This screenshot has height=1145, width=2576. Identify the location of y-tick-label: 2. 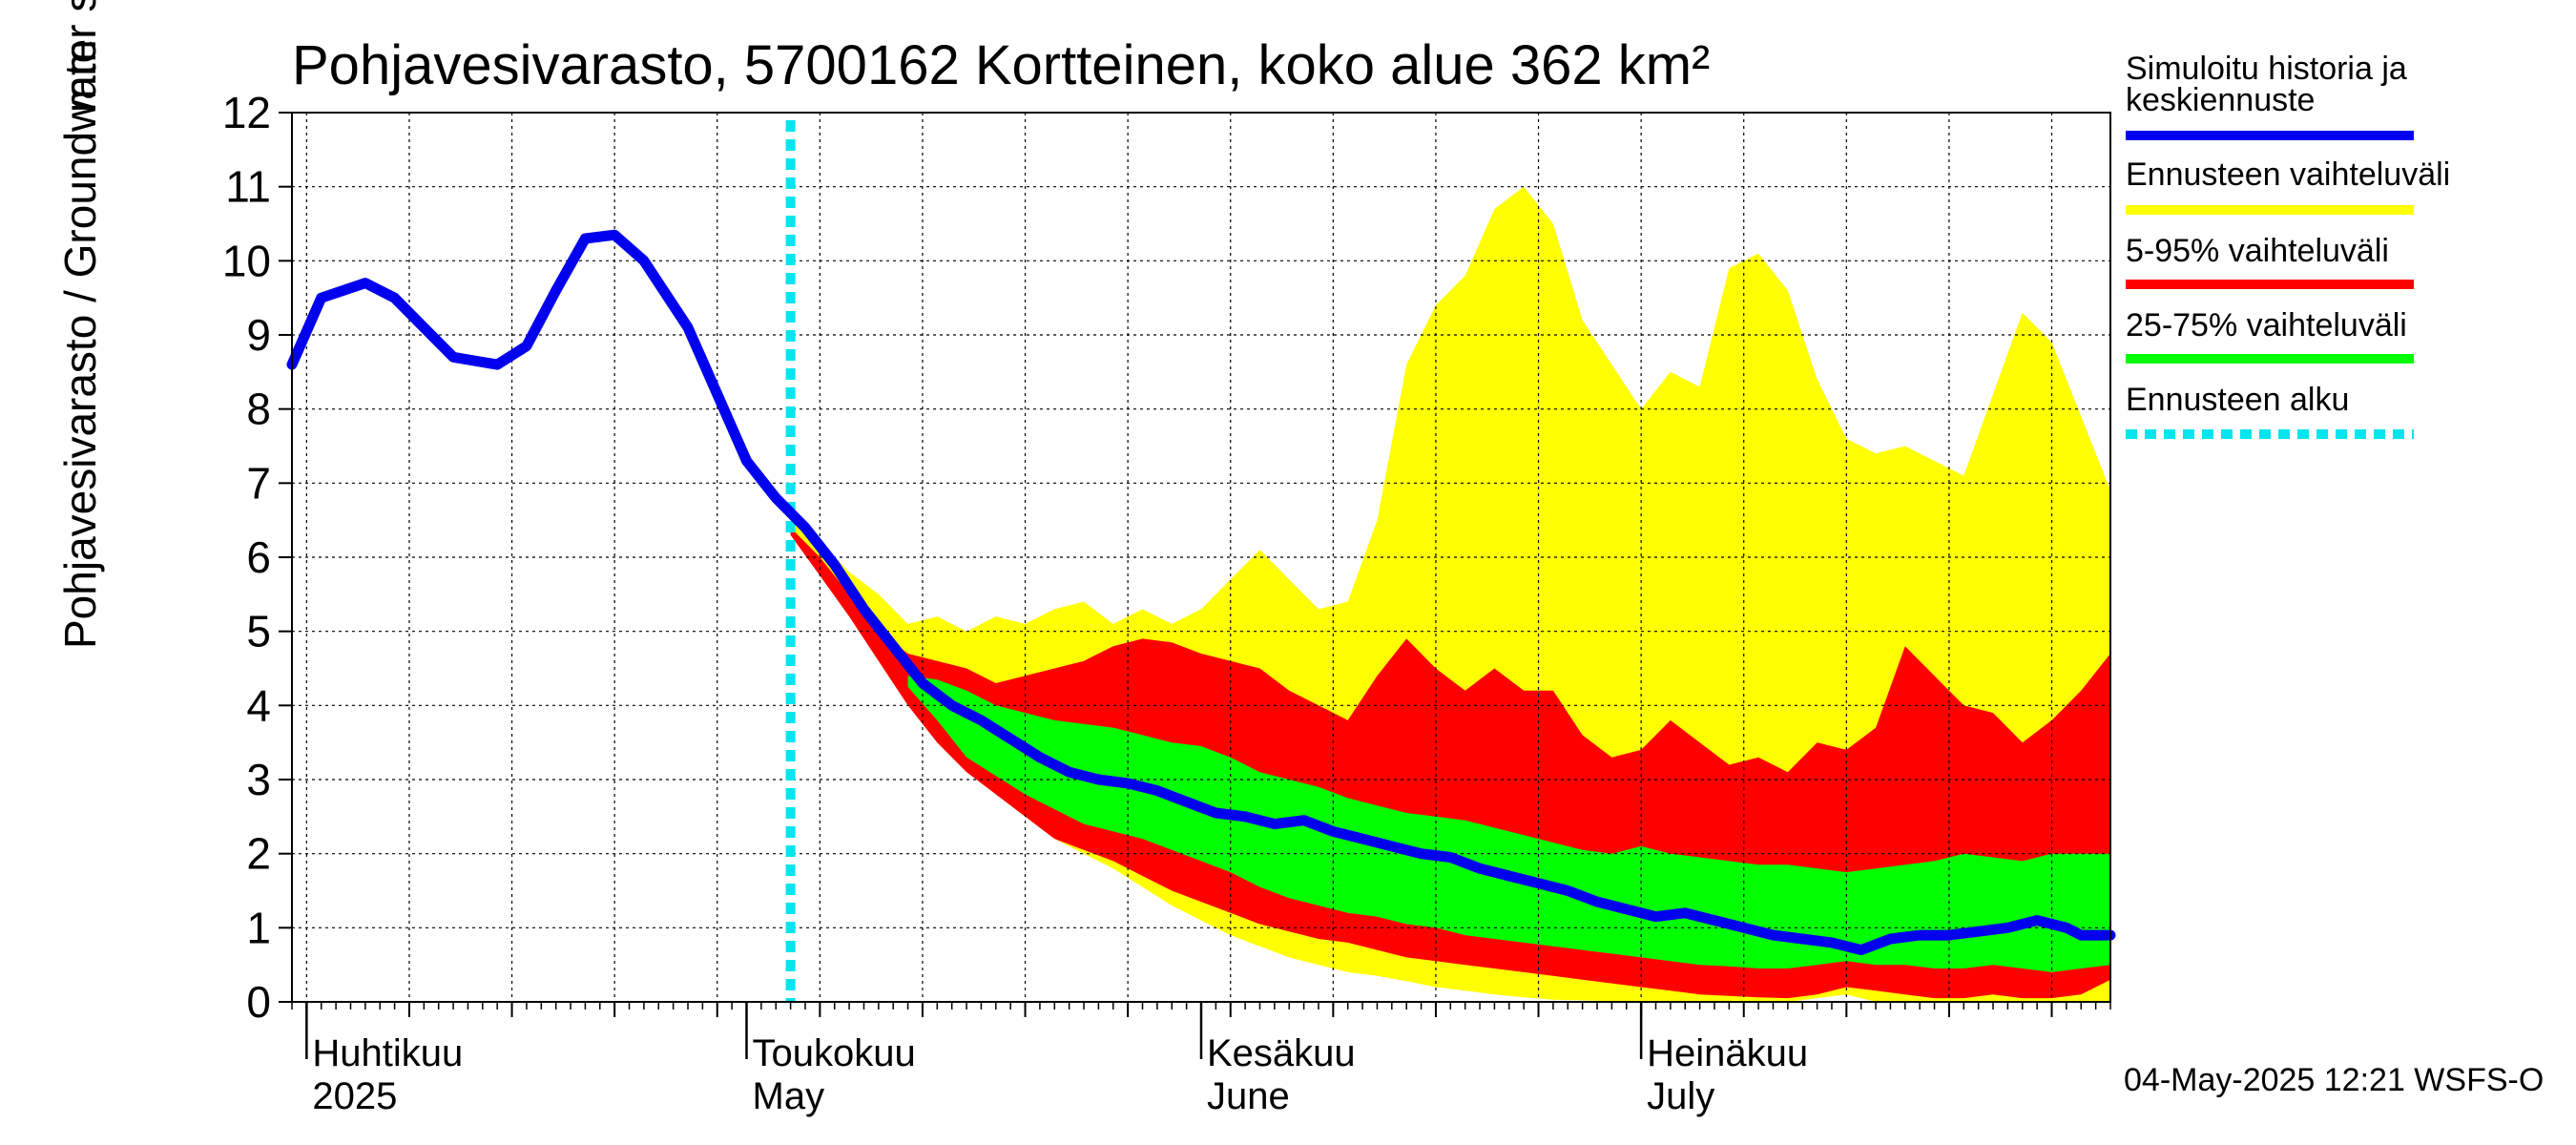
(258, 854).